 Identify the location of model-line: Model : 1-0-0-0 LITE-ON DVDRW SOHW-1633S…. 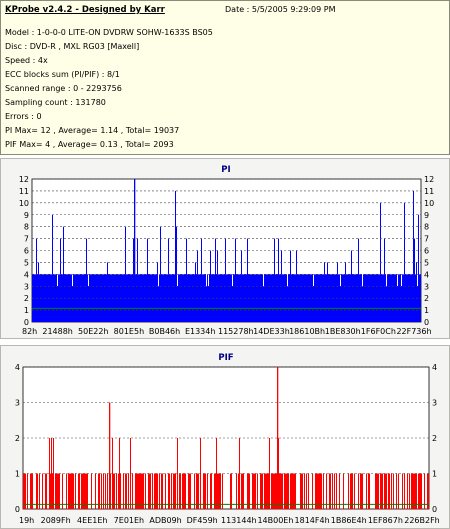
(109, 32).